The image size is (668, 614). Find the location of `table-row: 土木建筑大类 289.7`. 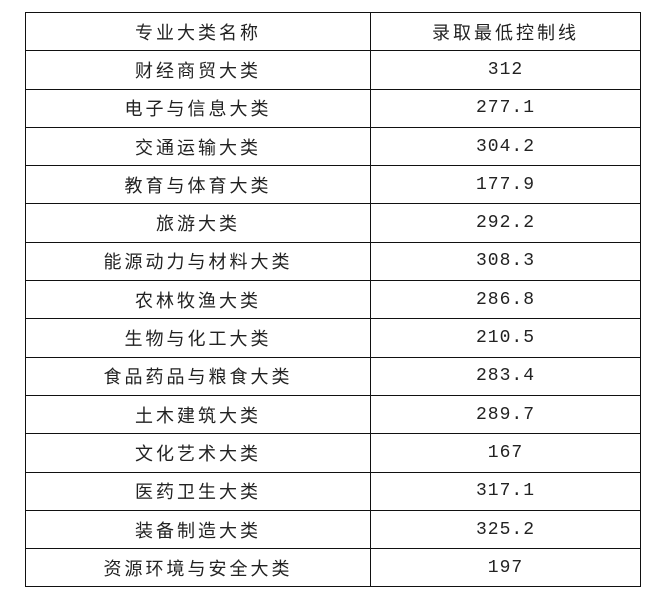

table-row: 土木建筑大类 289.7 is located at coordinates (333, 414).